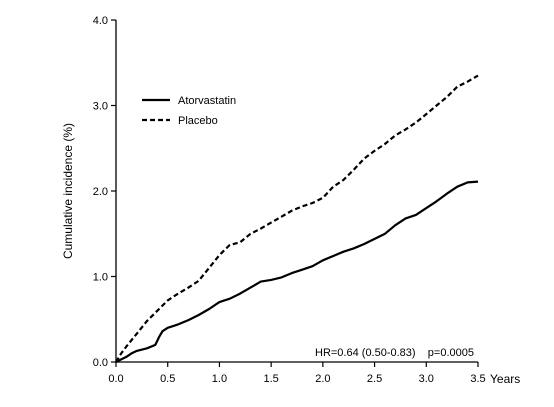 Image resolution: width=554 pixels, height=407 pixels. What do you see at coordinates (198, 121) in the screenshot?
I see `legend-label-placebo: Placebo` at bounding box center [198, 121].